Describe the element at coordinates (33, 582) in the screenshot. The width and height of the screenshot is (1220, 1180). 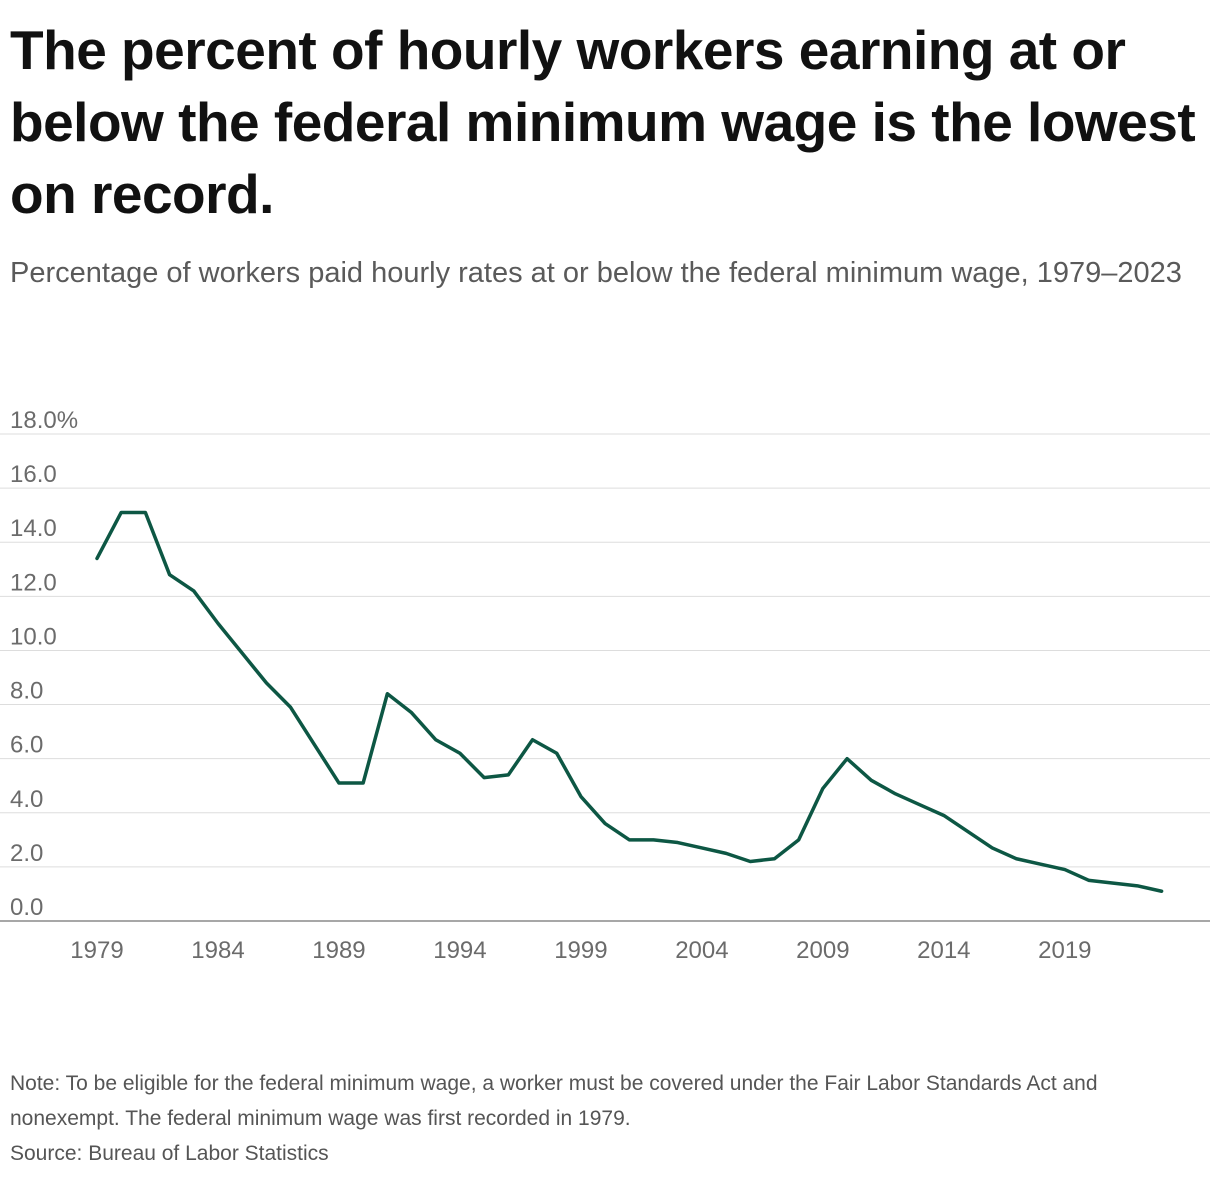
I see `y-tick-label: 12.0` at that location.